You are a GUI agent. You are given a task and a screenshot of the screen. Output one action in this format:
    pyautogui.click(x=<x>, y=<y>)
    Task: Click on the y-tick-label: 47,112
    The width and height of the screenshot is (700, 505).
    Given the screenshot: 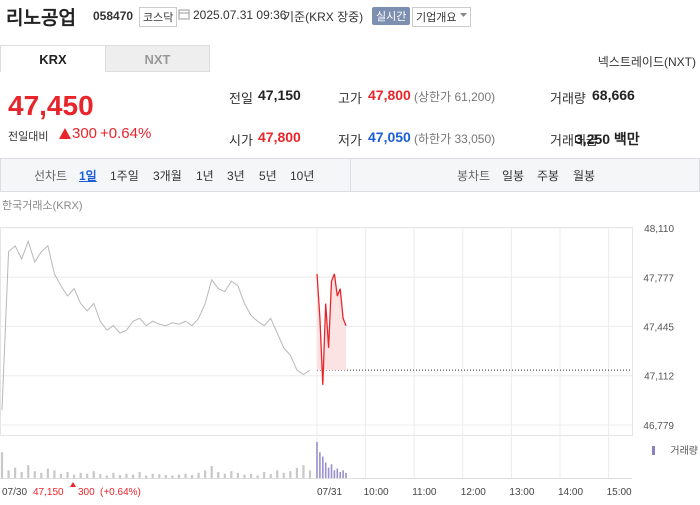 What is the action you would take?
    pyautogui.click(x=659, y=377)
    